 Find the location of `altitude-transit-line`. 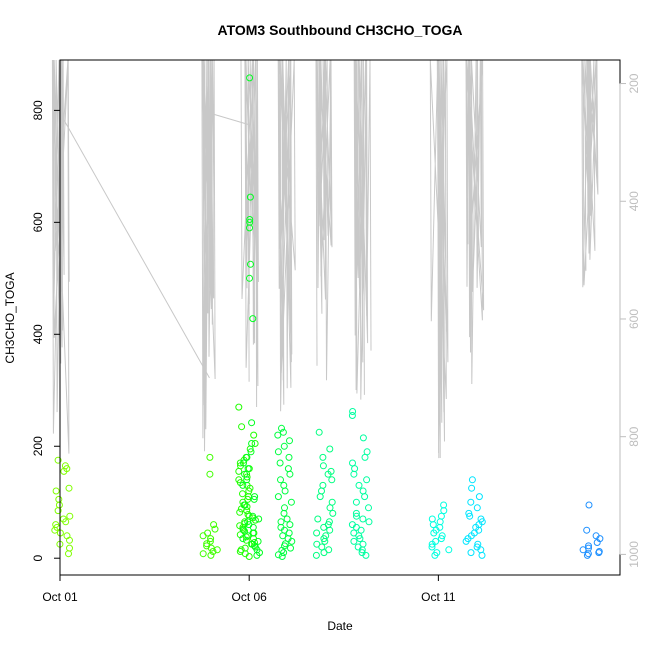

altitude-transit-line is located at coordinates (229, 119).